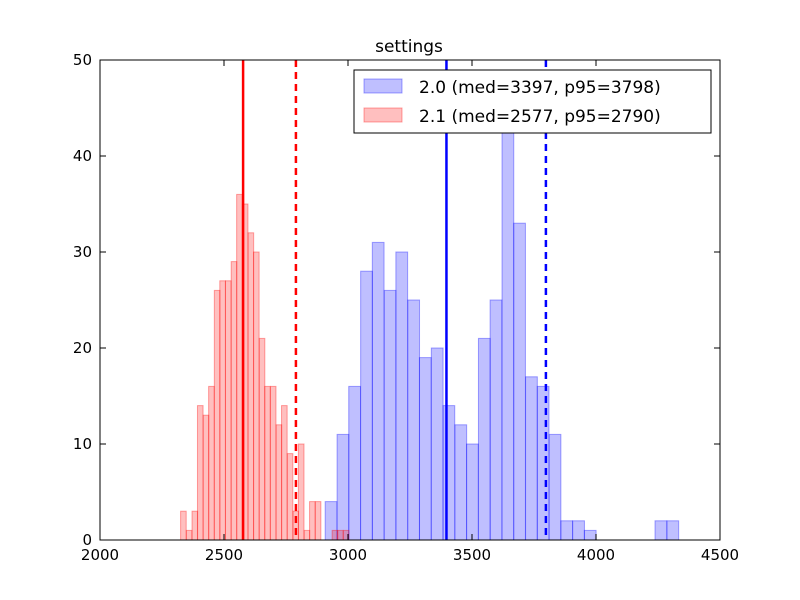 The image size is (800, 600). What do you see at coordinates (82, 348) in the screenshot?
I see `y-tick-label: 20` at bounding box center [82, 348].